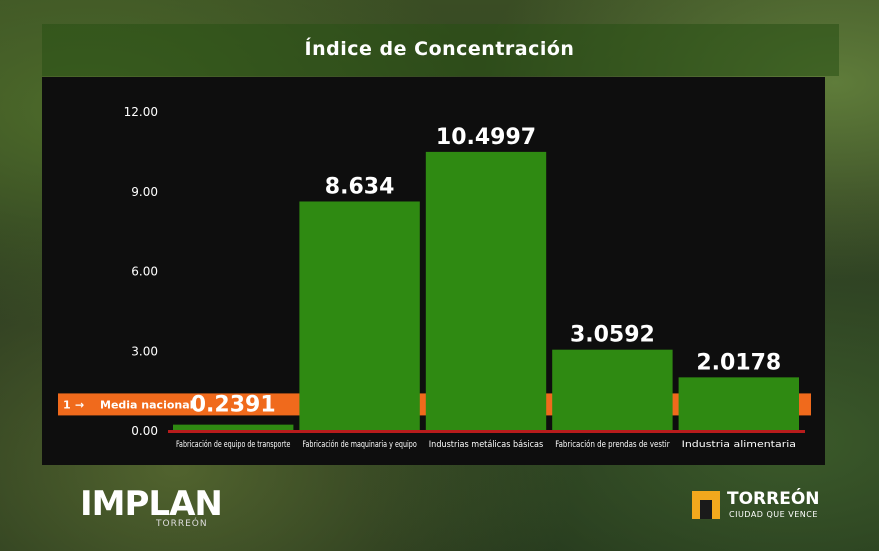 Image resolution: width=879 pixels, height=551 pixels. I want to click on x-tick-label: Fabricación de equipo de transporte, so click(233, 444).